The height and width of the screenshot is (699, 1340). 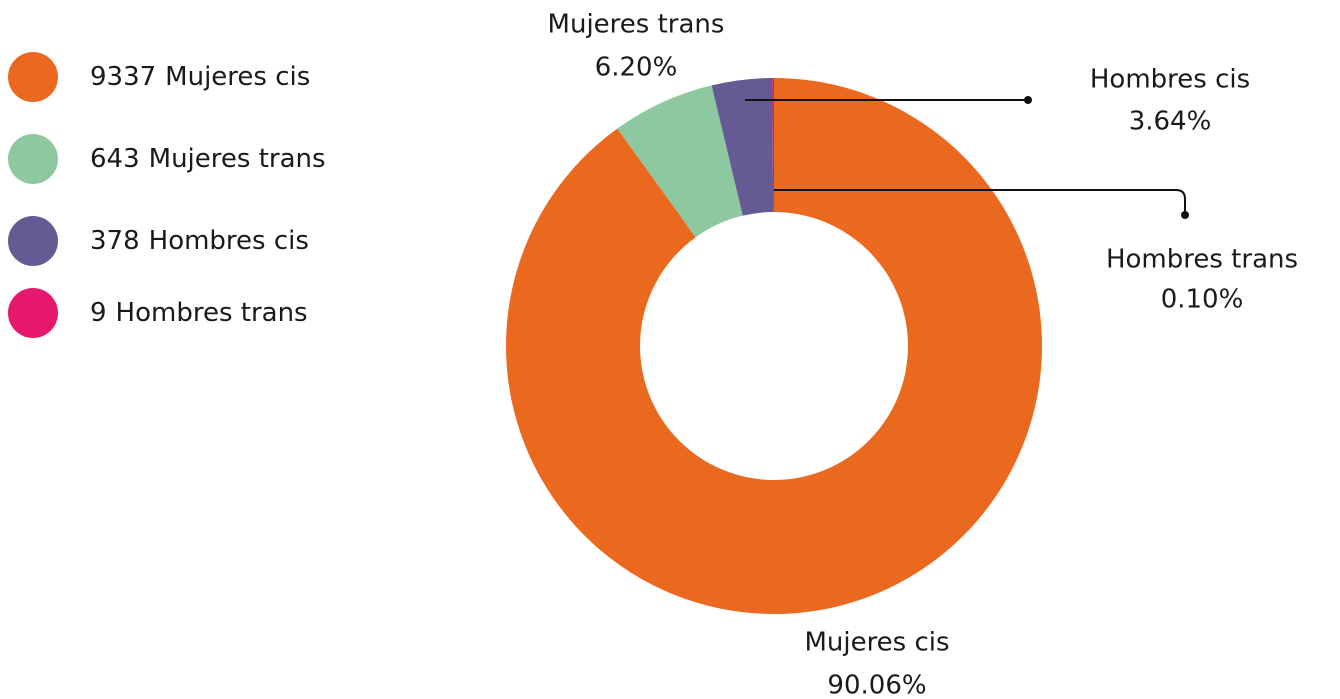 I want to click on leader-line, so click(x=980, y=202).